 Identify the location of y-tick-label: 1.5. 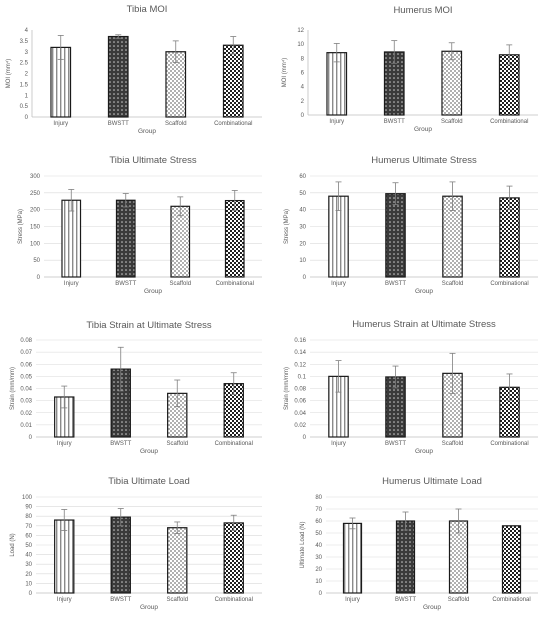
(24, 85).